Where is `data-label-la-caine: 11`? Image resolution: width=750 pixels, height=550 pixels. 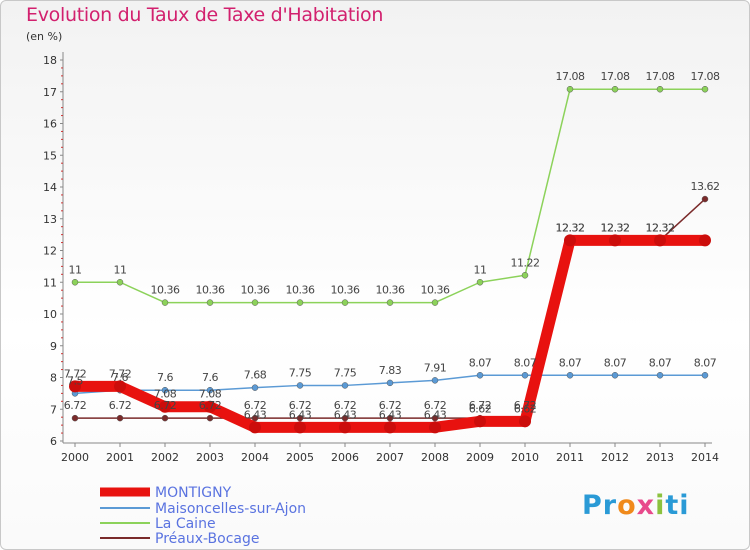
data-label-la-caine: 11 is located at coordinates (75, 269).